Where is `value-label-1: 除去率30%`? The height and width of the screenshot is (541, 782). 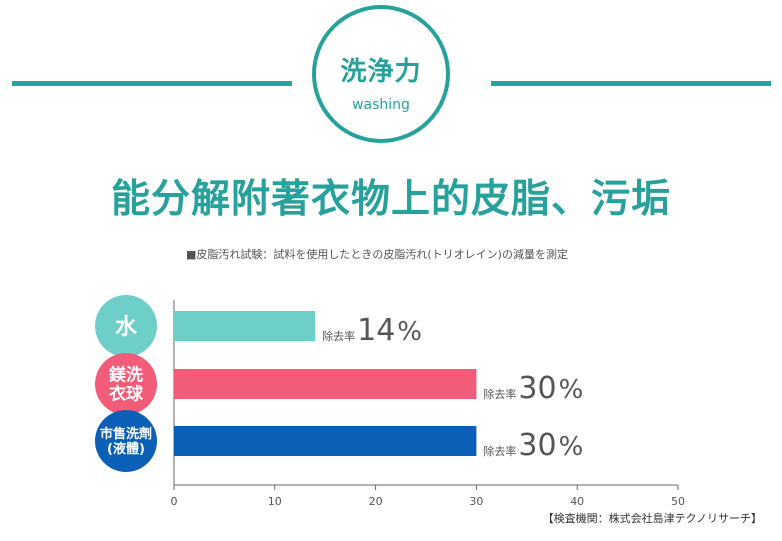 value-label-1: 除去率30% is located at coordinates (533, 388).